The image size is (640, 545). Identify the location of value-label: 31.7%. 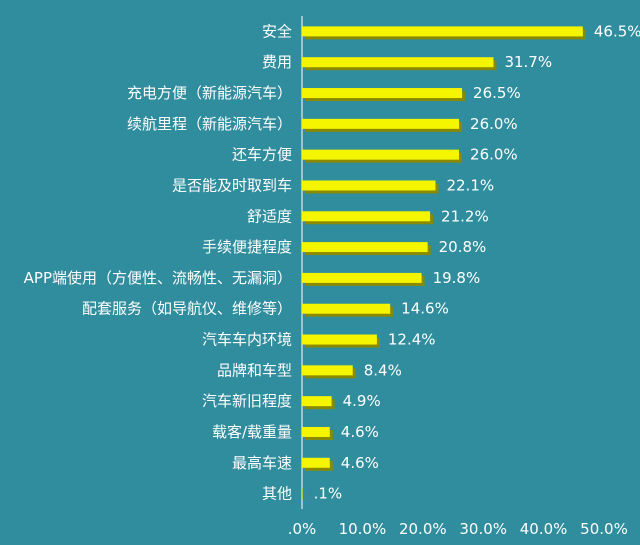
(528, 62).